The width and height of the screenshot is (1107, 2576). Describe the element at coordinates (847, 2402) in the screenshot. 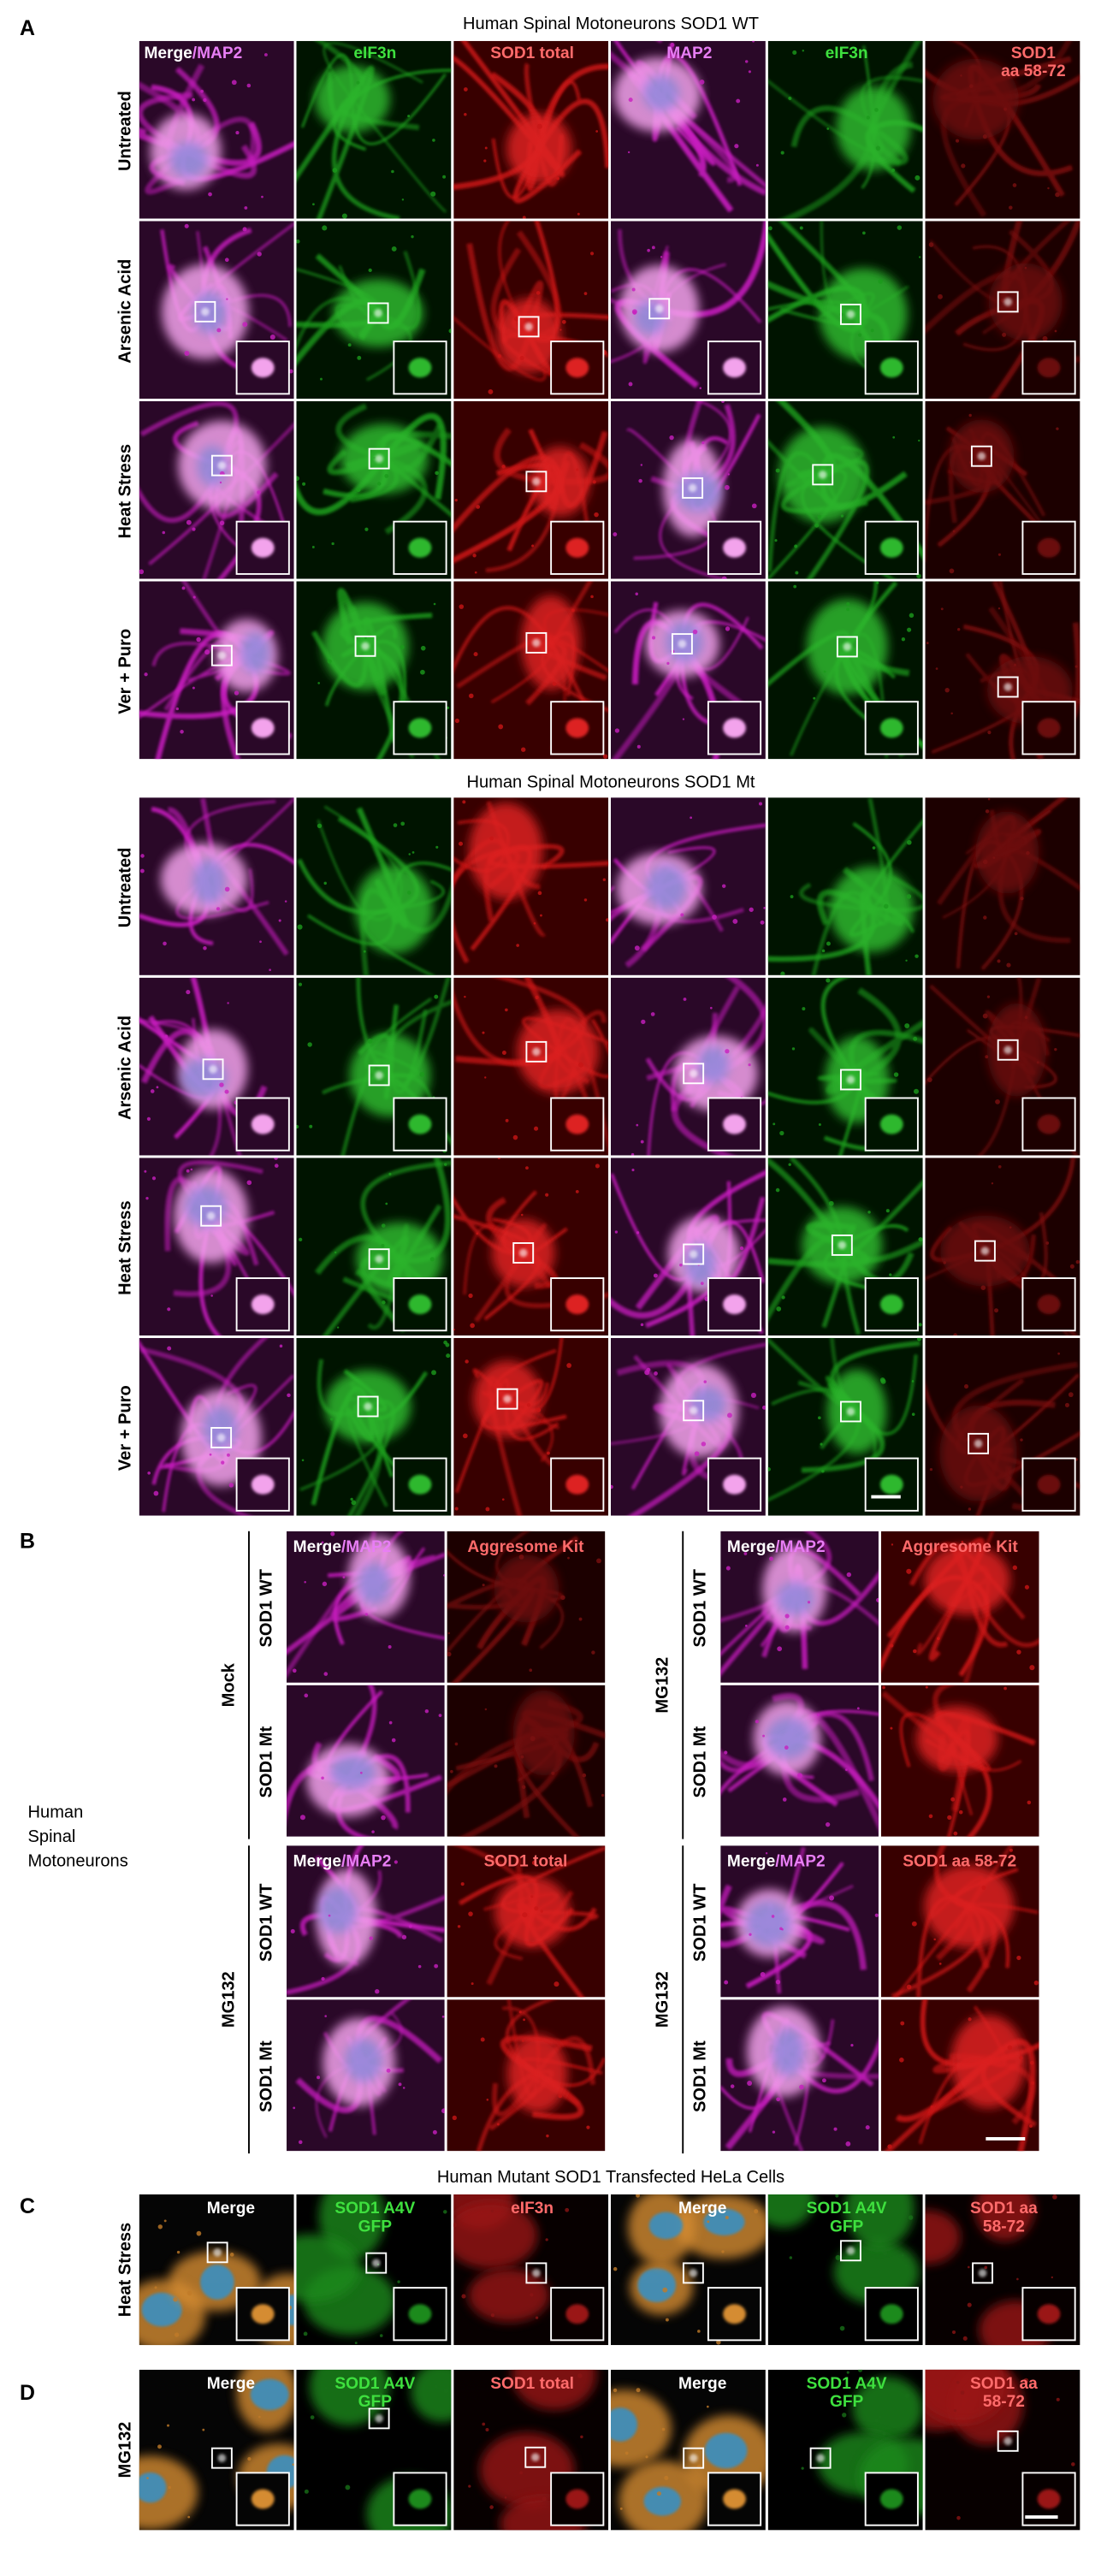

I see `header-text: GFP` at that location.